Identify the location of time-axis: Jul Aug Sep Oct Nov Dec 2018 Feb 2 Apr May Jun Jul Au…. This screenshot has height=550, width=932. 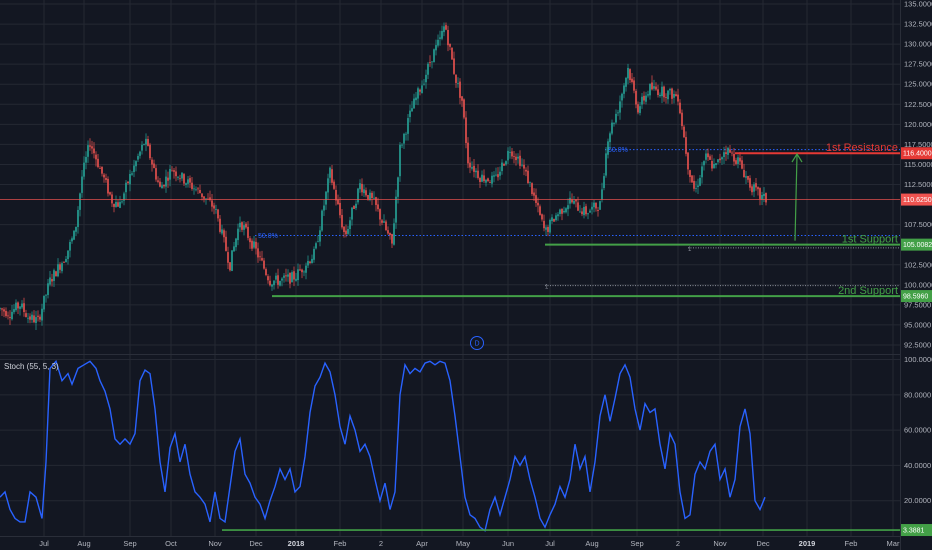
(469, 543).